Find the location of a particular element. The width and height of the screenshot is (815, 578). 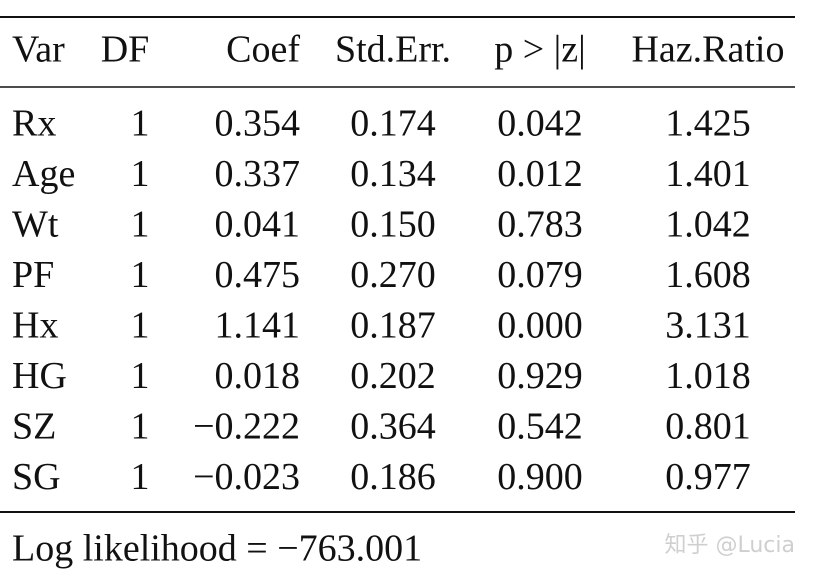

table-cell: Wt is located at coordinates (35, 225).